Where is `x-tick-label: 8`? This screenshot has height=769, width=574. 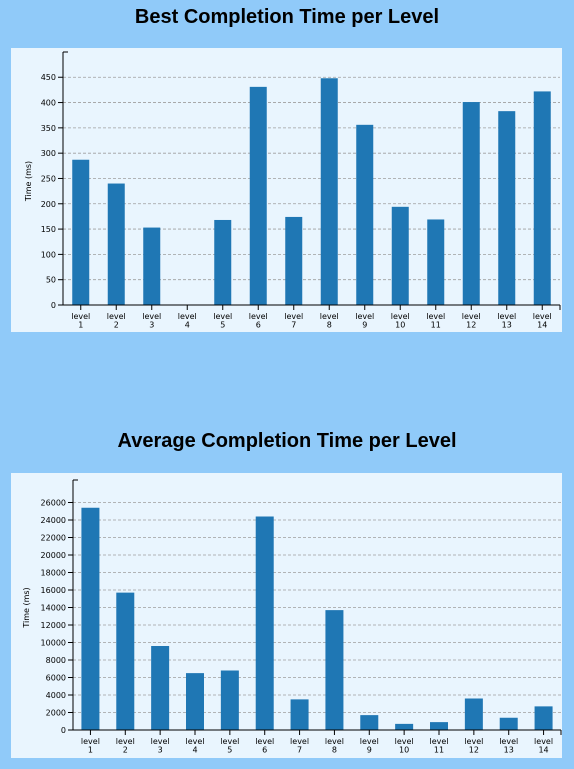 x-tick-label: 8 is located at coordinates (329, 325).